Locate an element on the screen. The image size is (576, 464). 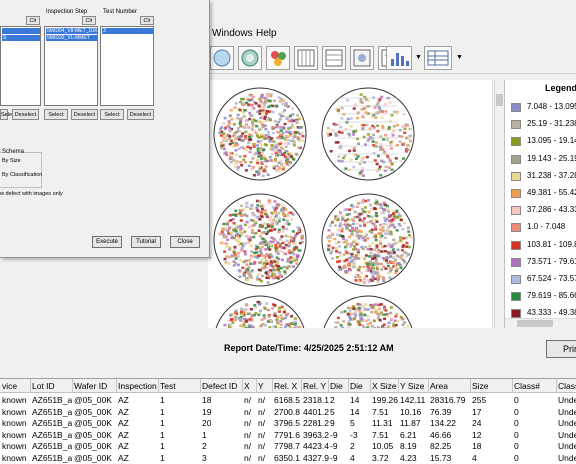
column-header: Area is located at coordinates (439, 386).